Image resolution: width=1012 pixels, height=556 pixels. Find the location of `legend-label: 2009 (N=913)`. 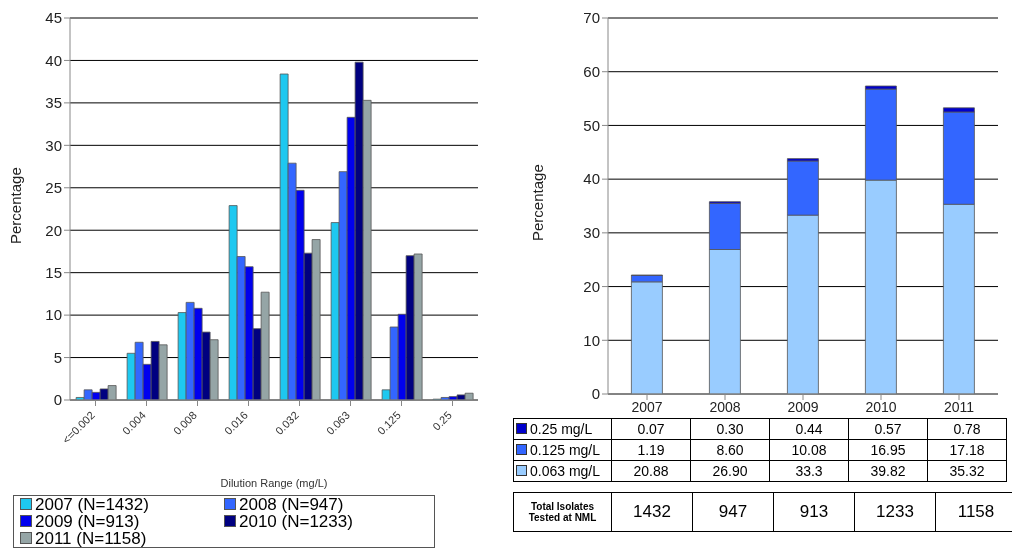

legend-label: 2009 (N=913) is located at coordinates (87, 521).